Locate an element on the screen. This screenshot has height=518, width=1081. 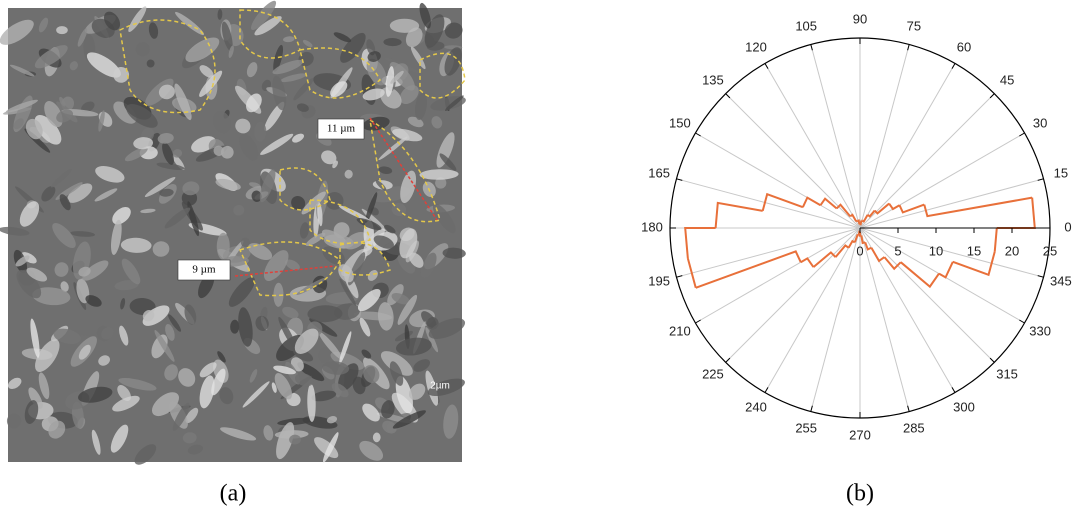
theta-tick-label: 15 is located at coordinates (1061, 173).